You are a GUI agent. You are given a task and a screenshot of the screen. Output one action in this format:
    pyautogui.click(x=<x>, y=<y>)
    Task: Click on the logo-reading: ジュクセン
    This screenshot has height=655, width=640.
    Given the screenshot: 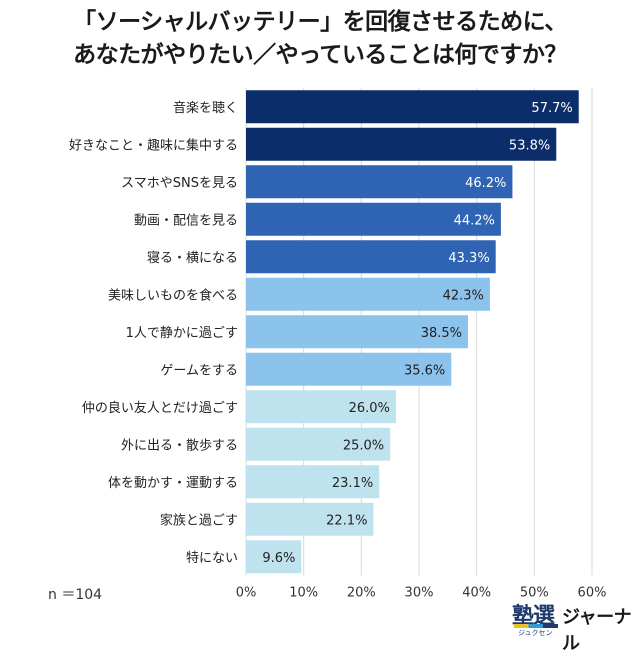 What is the action you would take?
    pyautogui.click(x=535, y=633)
    